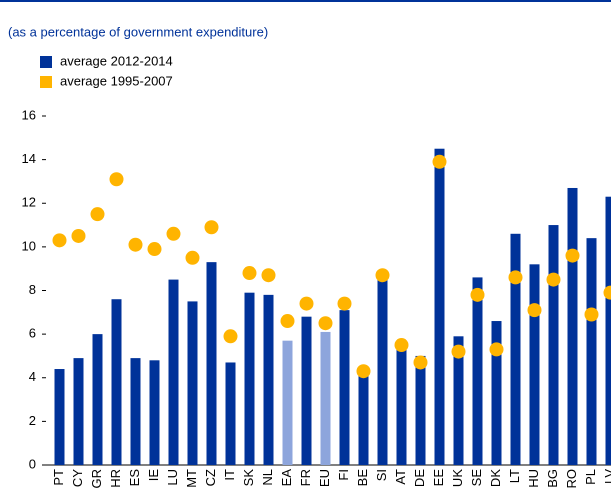 This screenshot has height=498, width=611. What do you see at coordinates (29, 114) in the screenshot?
I see `y-tick-label: 16` at bounding box center [29, 114].